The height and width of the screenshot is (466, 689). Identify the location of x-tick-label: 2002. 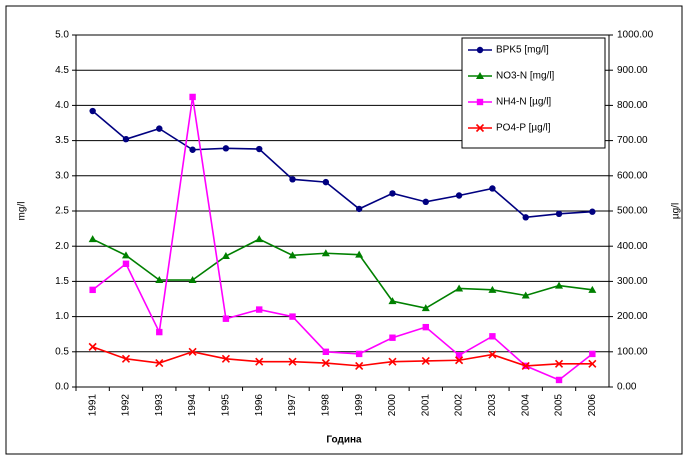
(459, 405).